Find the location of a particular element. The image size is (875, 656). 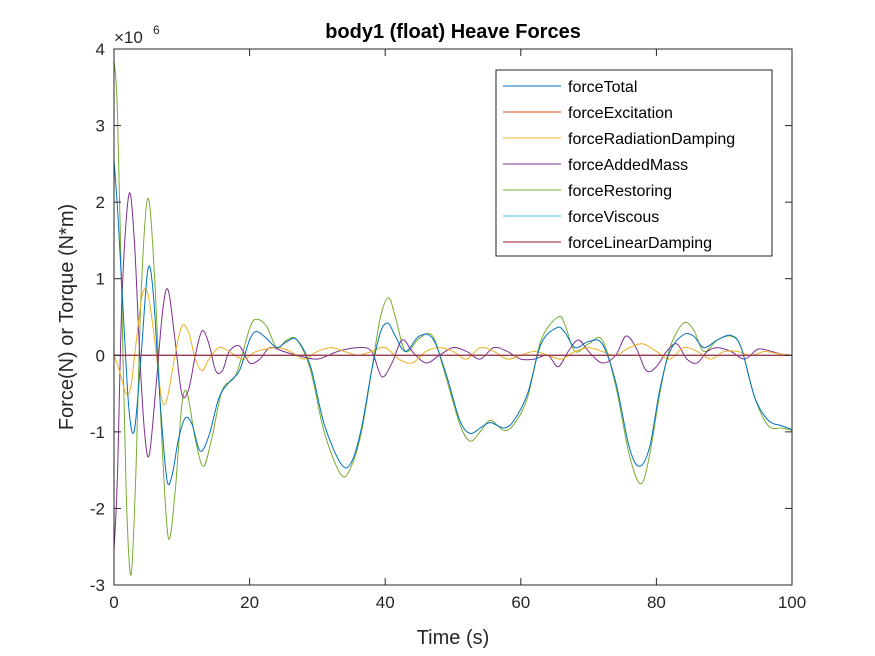

legend-label-force-added-mass: forceAddedMass is located at coordinates (628, 165).